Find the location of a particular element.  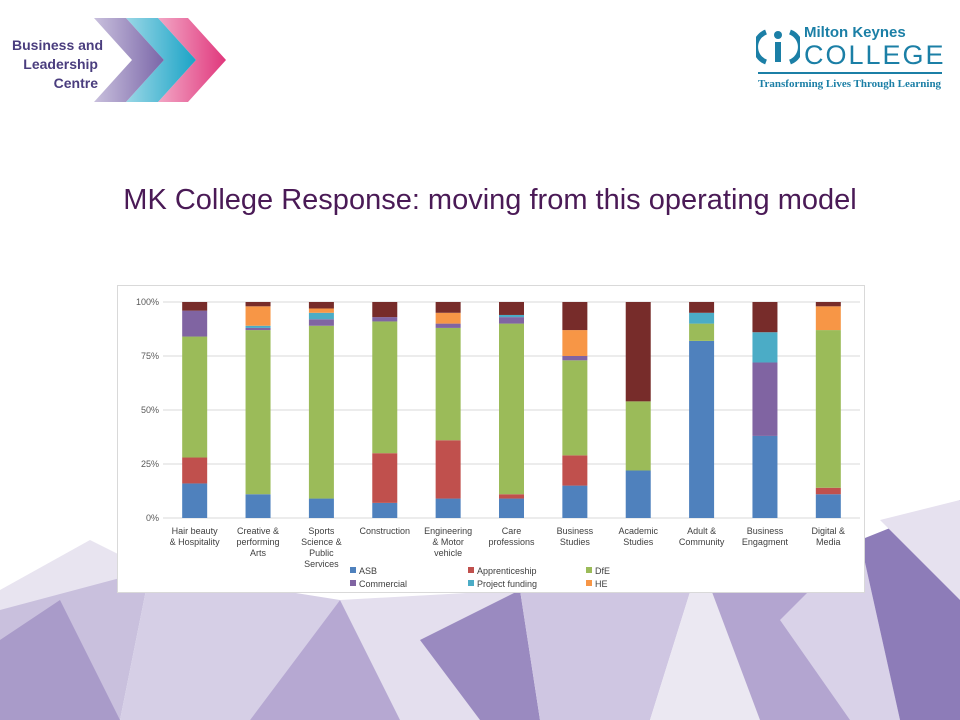

mk-college-emblem-icon is located at coordinates (778, 47).